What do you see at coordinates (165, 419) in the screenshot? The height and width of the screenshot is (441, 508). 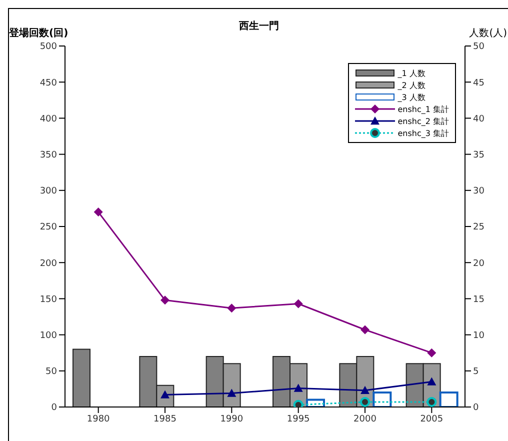 I see `x-tick-label: 1985` at bounding box center [165, 419].